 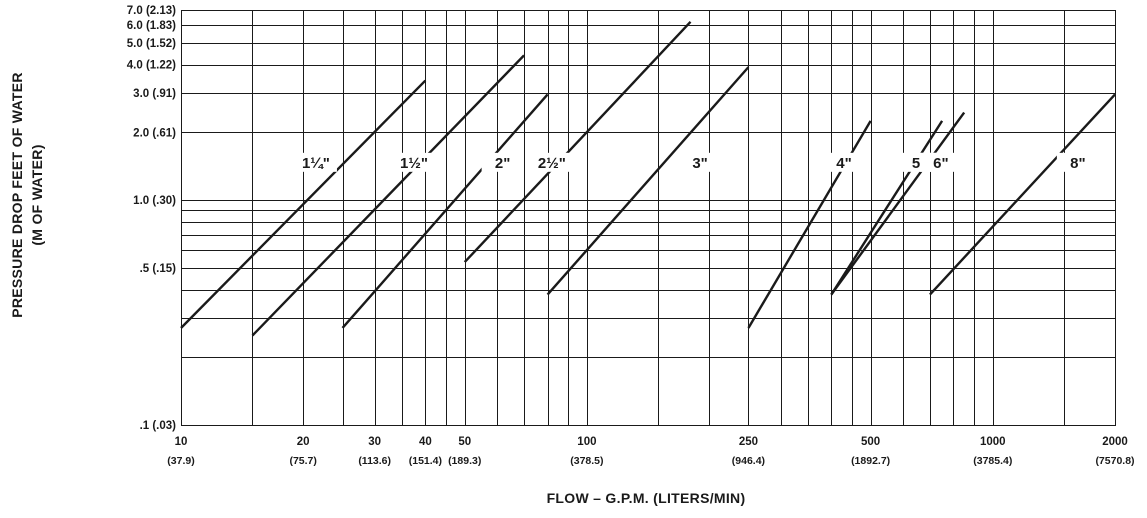 What do you see at coordinates (17, 195) in the screenshot?
I see `y-axis-title-line1: PRESSURE DROP FEET OF WATER` at bounding box center [17, 195].